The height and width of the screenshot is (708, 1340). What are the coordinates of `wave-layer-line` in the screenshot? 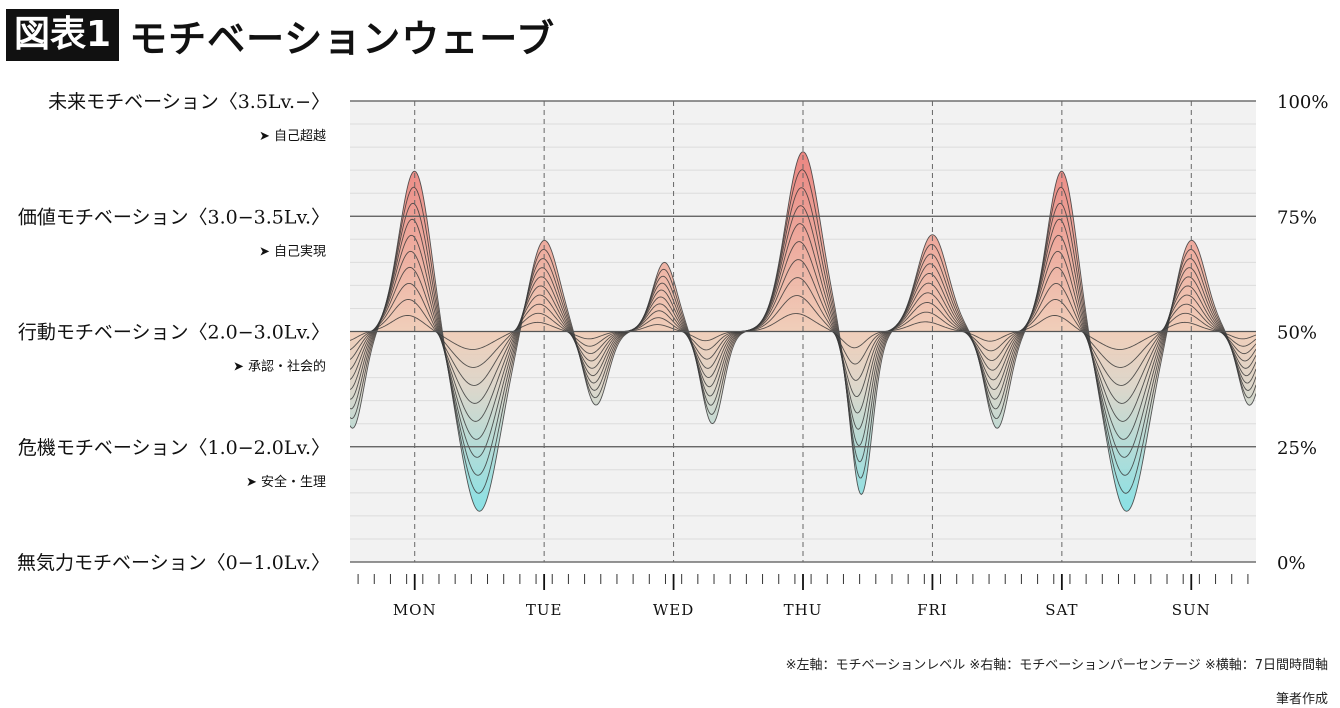 It's located at (803, 331).